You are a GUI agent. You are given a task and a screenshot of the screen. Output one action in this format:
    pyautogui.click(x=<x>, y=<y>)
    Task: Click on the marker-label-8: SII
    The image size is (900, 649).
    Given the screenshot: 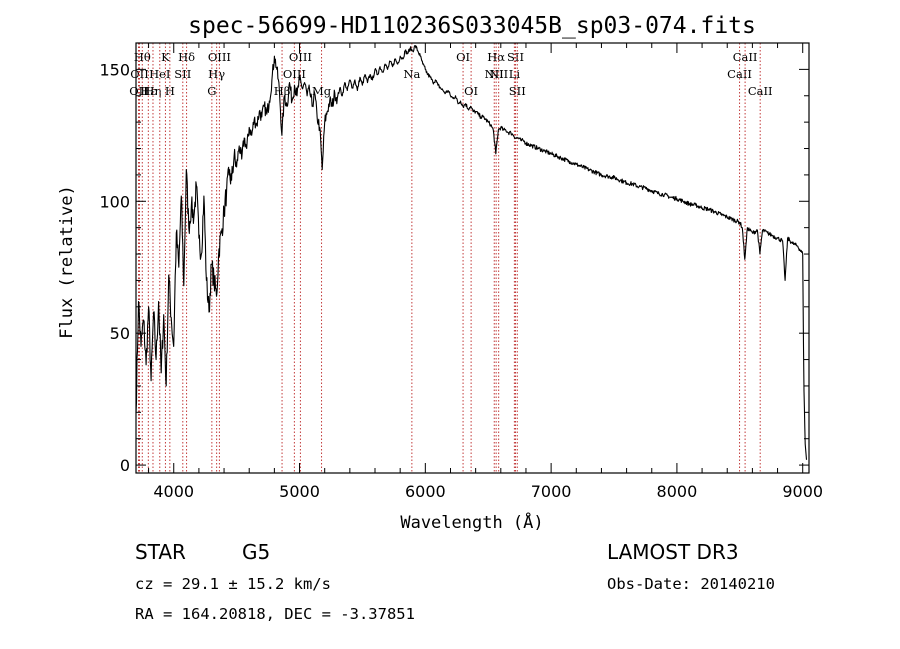 What is the action you would take?
    pyautogui.click(x=182, y=74)
    